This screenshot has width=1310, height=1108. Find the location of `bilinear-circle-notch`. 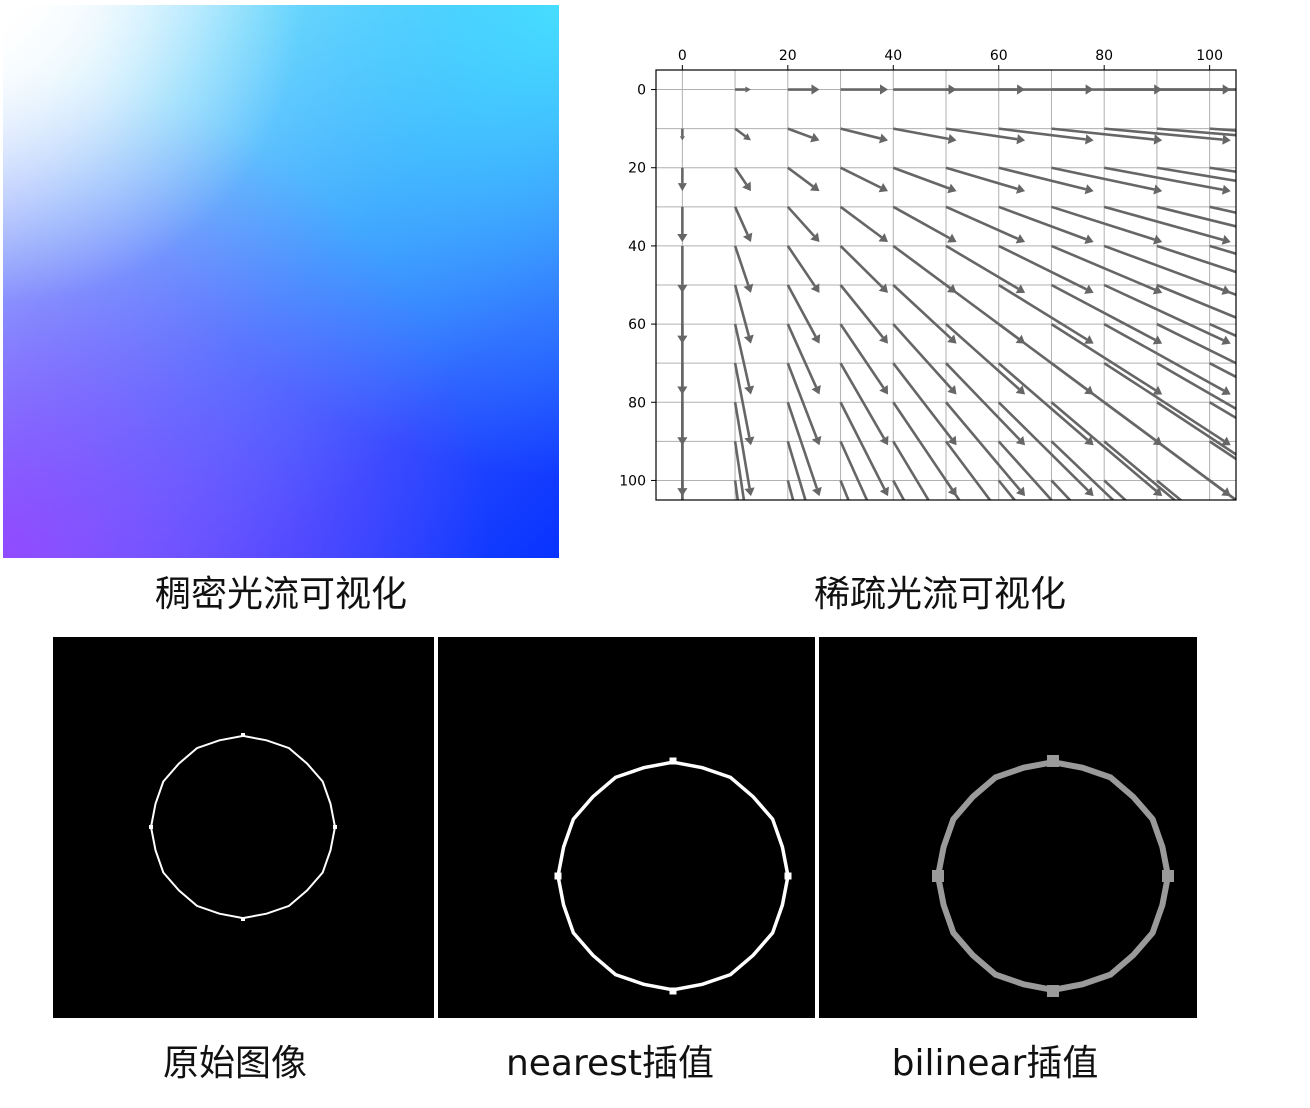

bilinear-circle-notch is located at coordinates (1053, 761).